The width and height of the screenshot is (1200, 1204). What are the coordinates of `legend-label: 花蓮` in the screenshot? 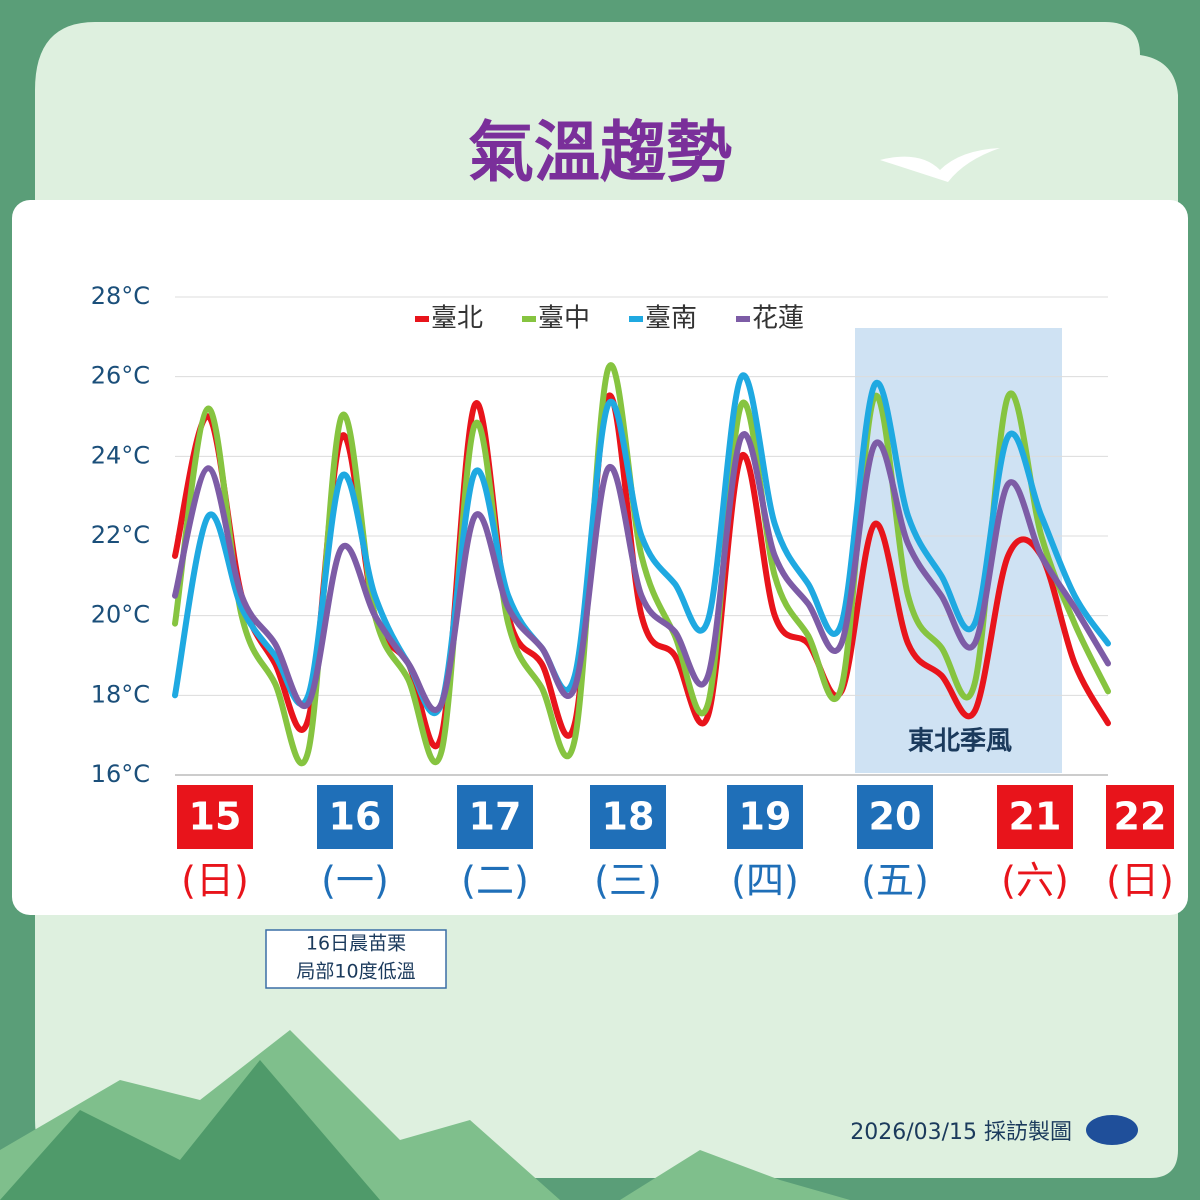 It's located at (778, 319).